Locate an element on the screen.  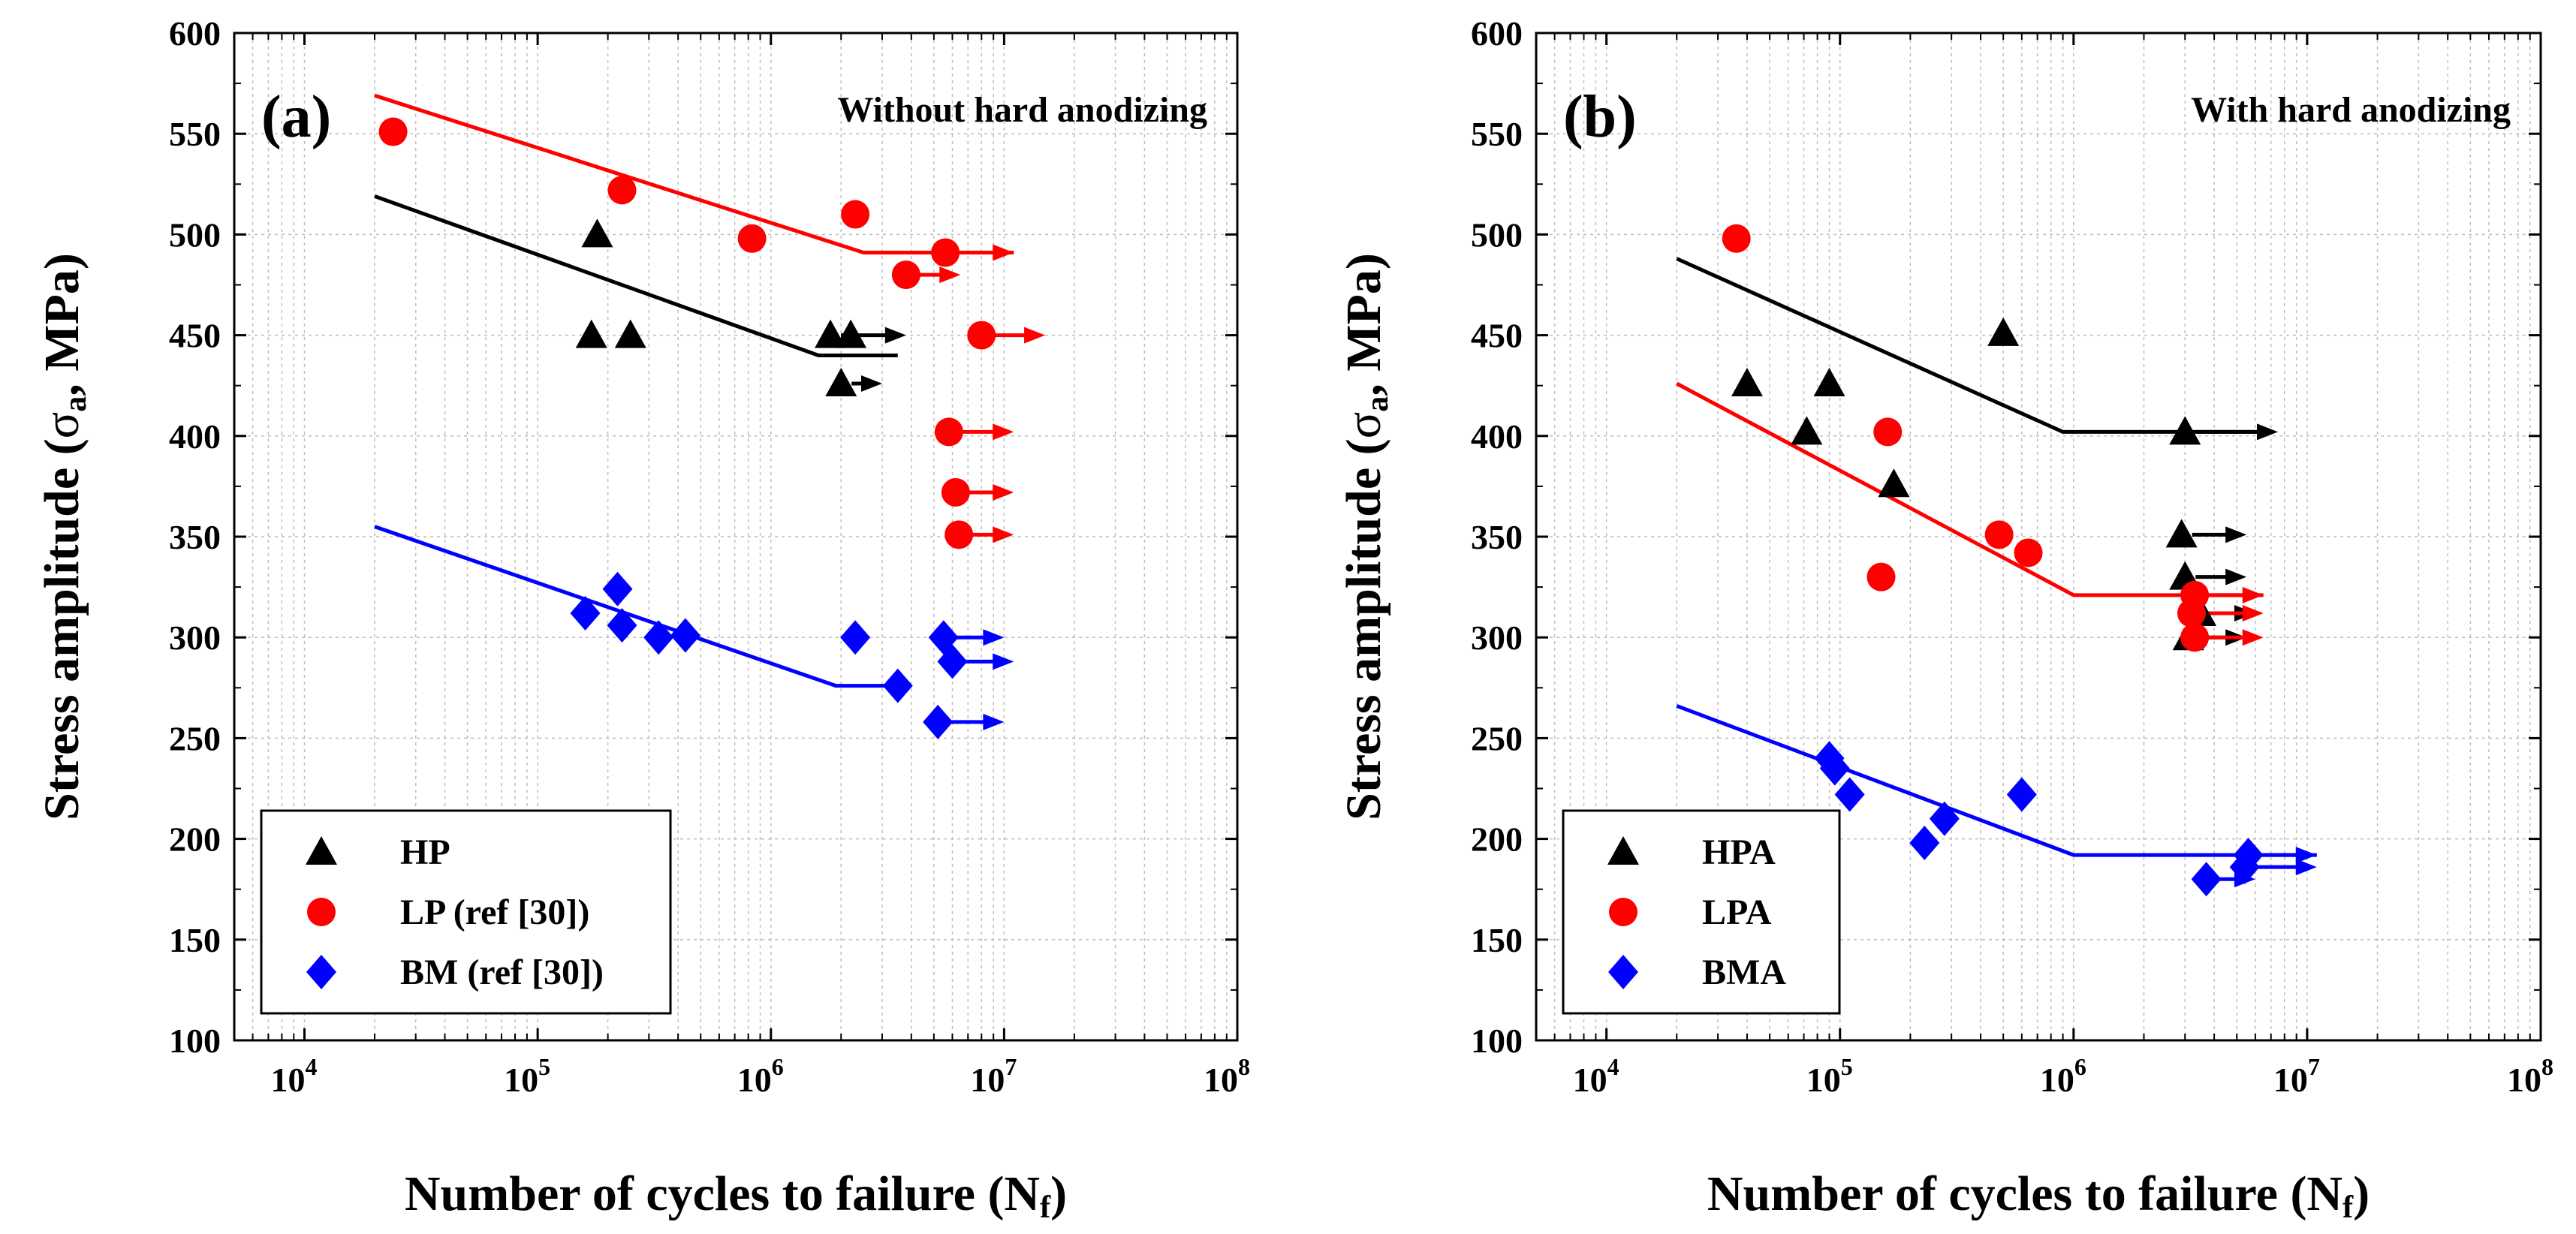
x-axis-title-sub: f is located at coordinates (2348, 1207).